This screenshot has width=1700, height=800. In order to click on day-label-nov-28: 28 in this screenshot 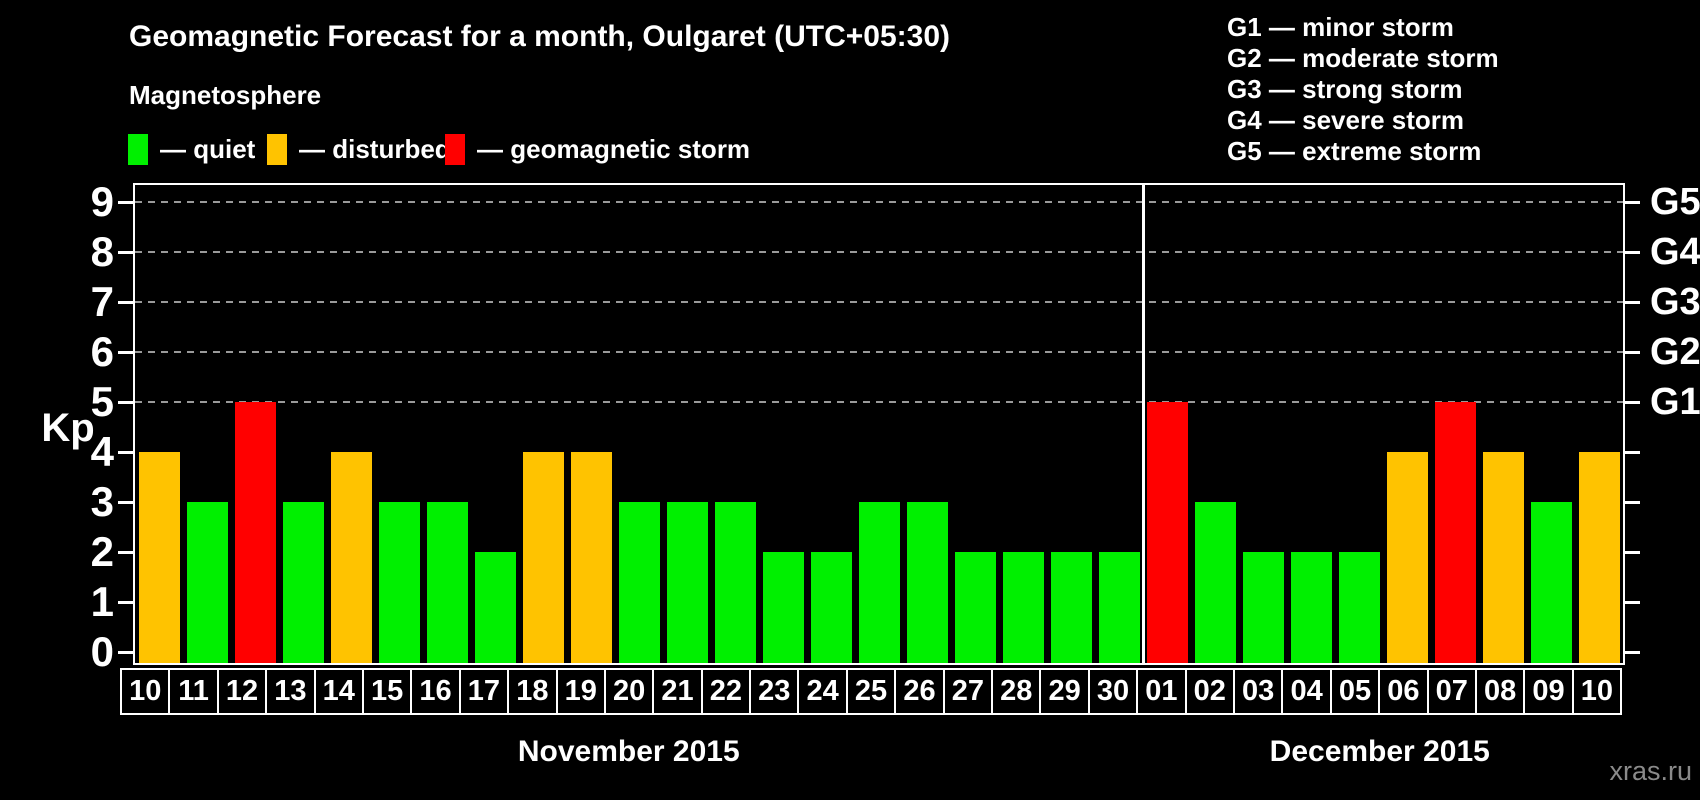, I will do `click(1016, 691)`.